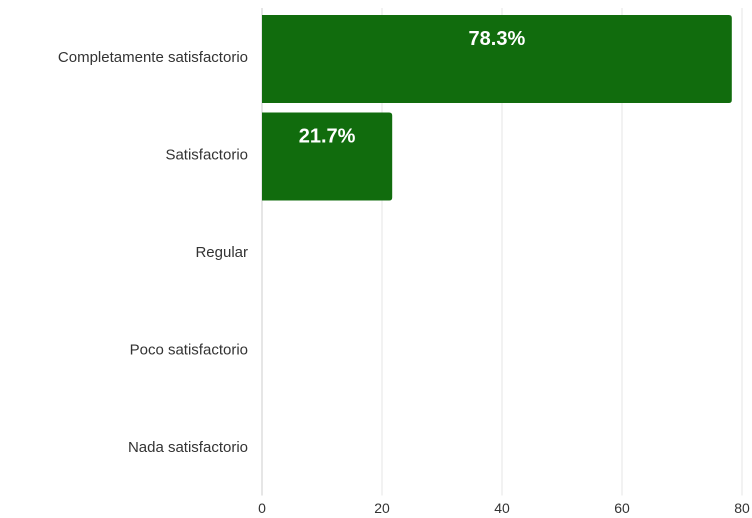 The image size is (752, 518). I want to click on category-label: Regular, so click(221, 252).